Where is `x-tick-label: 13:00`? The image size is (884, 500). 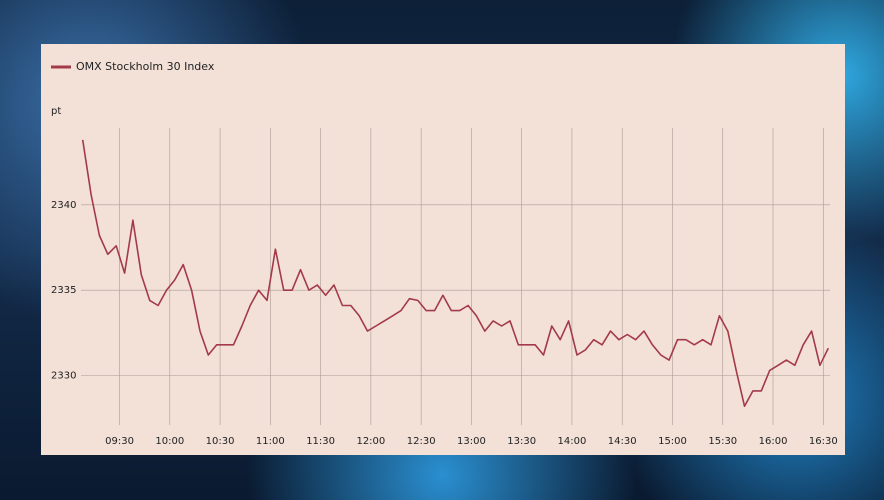
x-tick-label: 13:00 is located at coordinates (471, 441).